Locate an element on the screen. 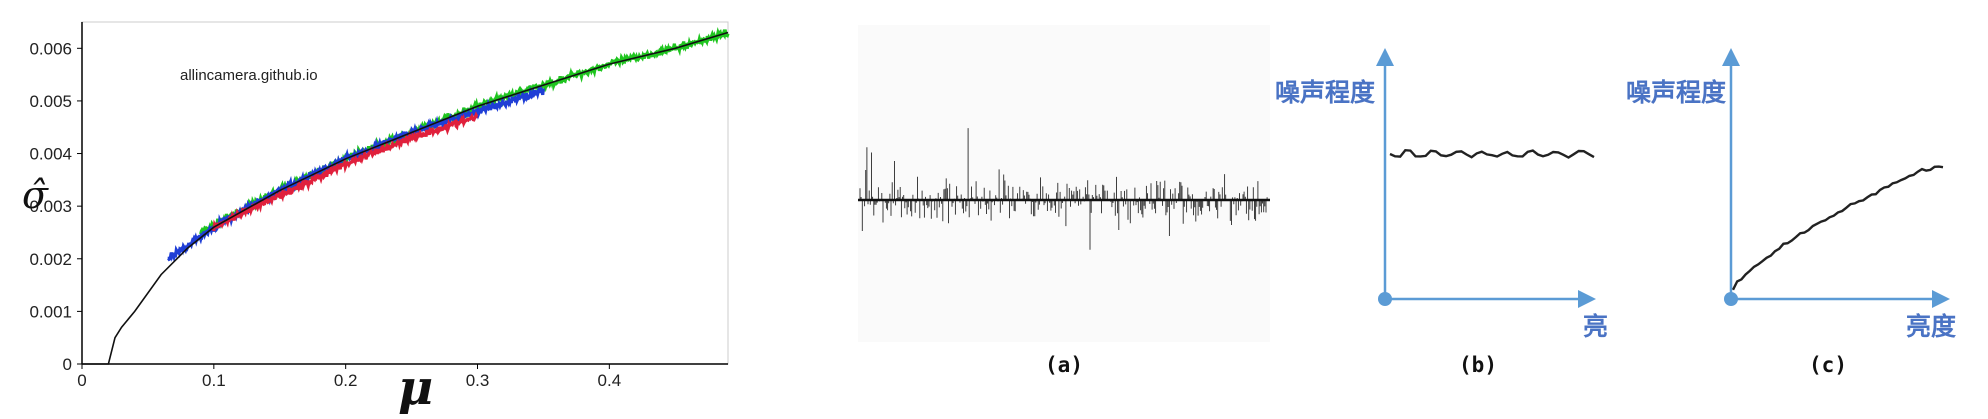 This screenshot has height=419, width=1988. y-arrowhead-b is located at coordinates (1385, 57).